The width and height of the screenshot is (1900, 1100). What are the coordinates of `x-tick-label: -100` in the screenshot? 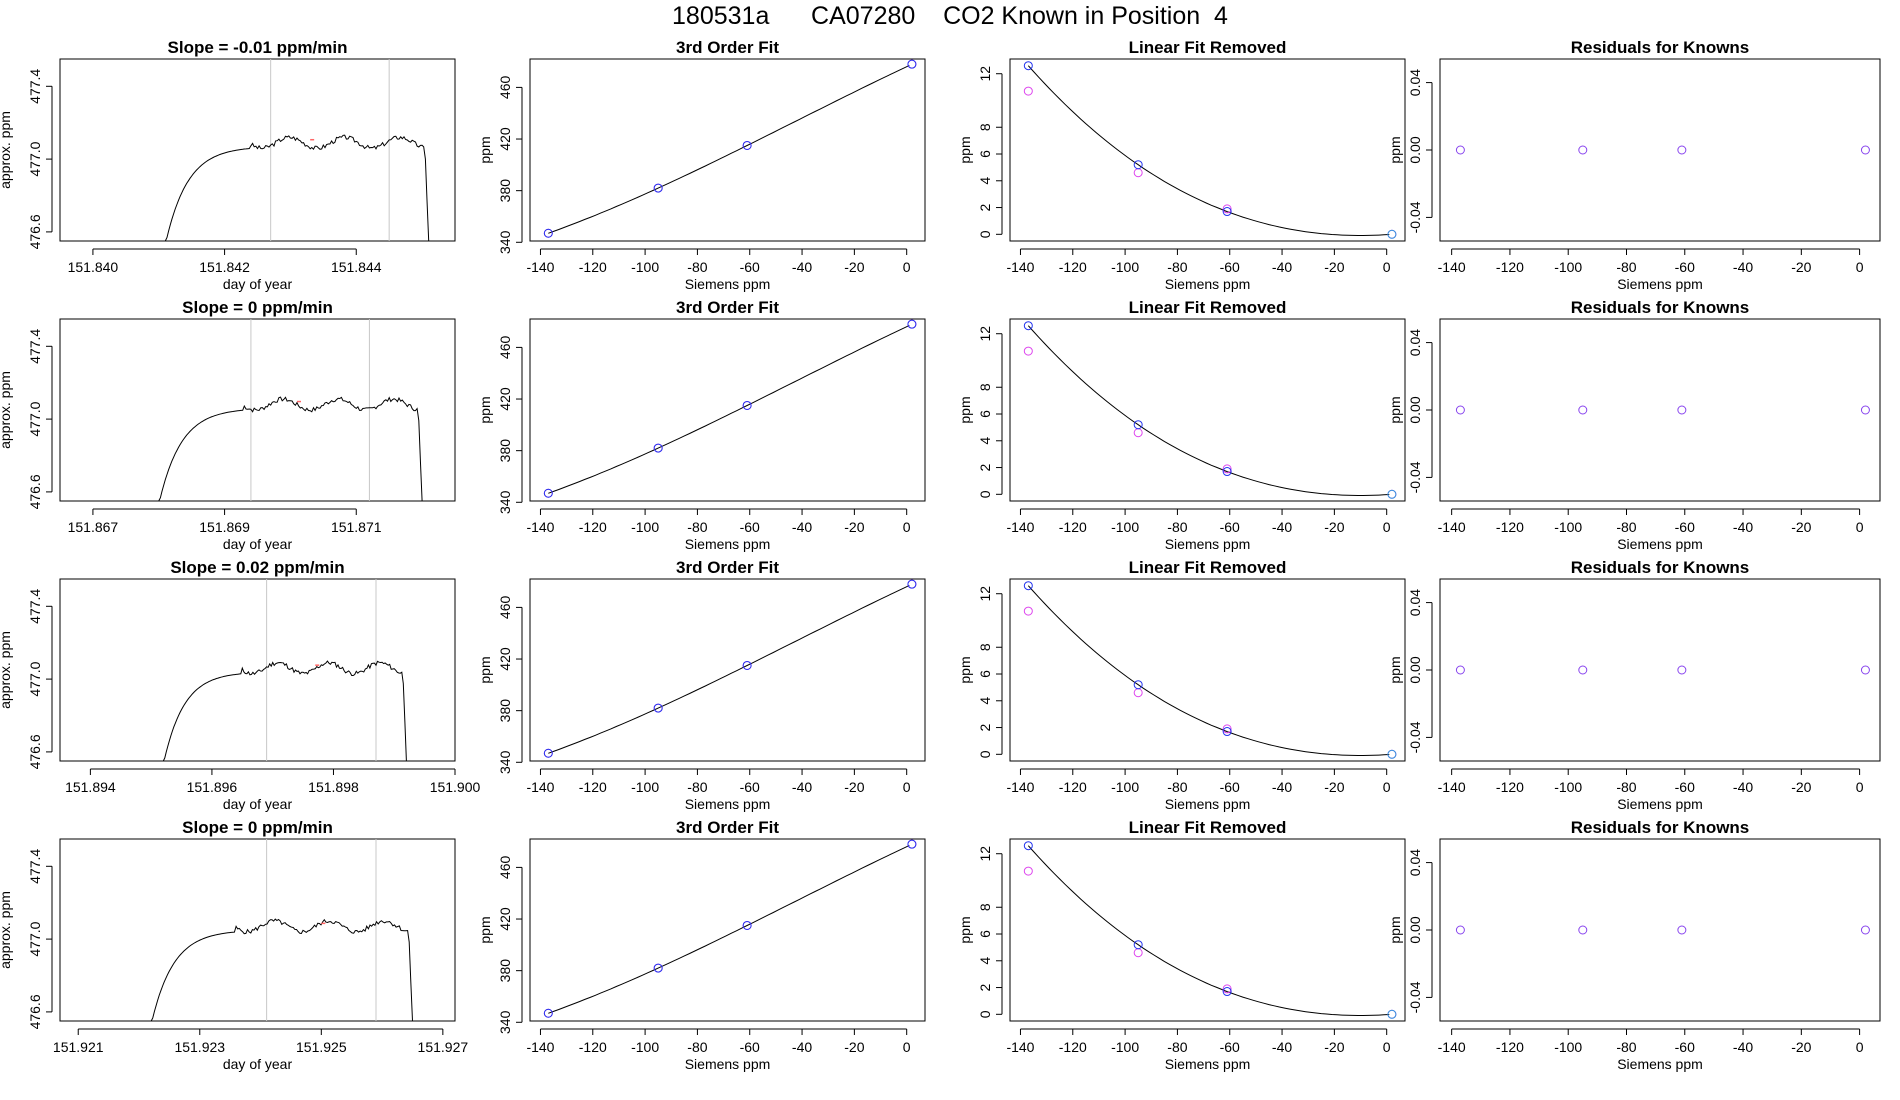 It's located at (1125, 527).